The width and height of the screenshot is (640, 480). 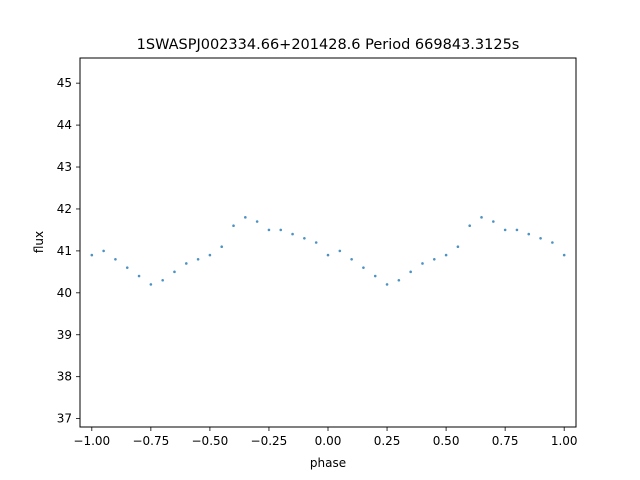 What do you see at coordinates (39, 242) in the screenshot?
I see `y-axis-label: flux` at bounding box center [39, 242].